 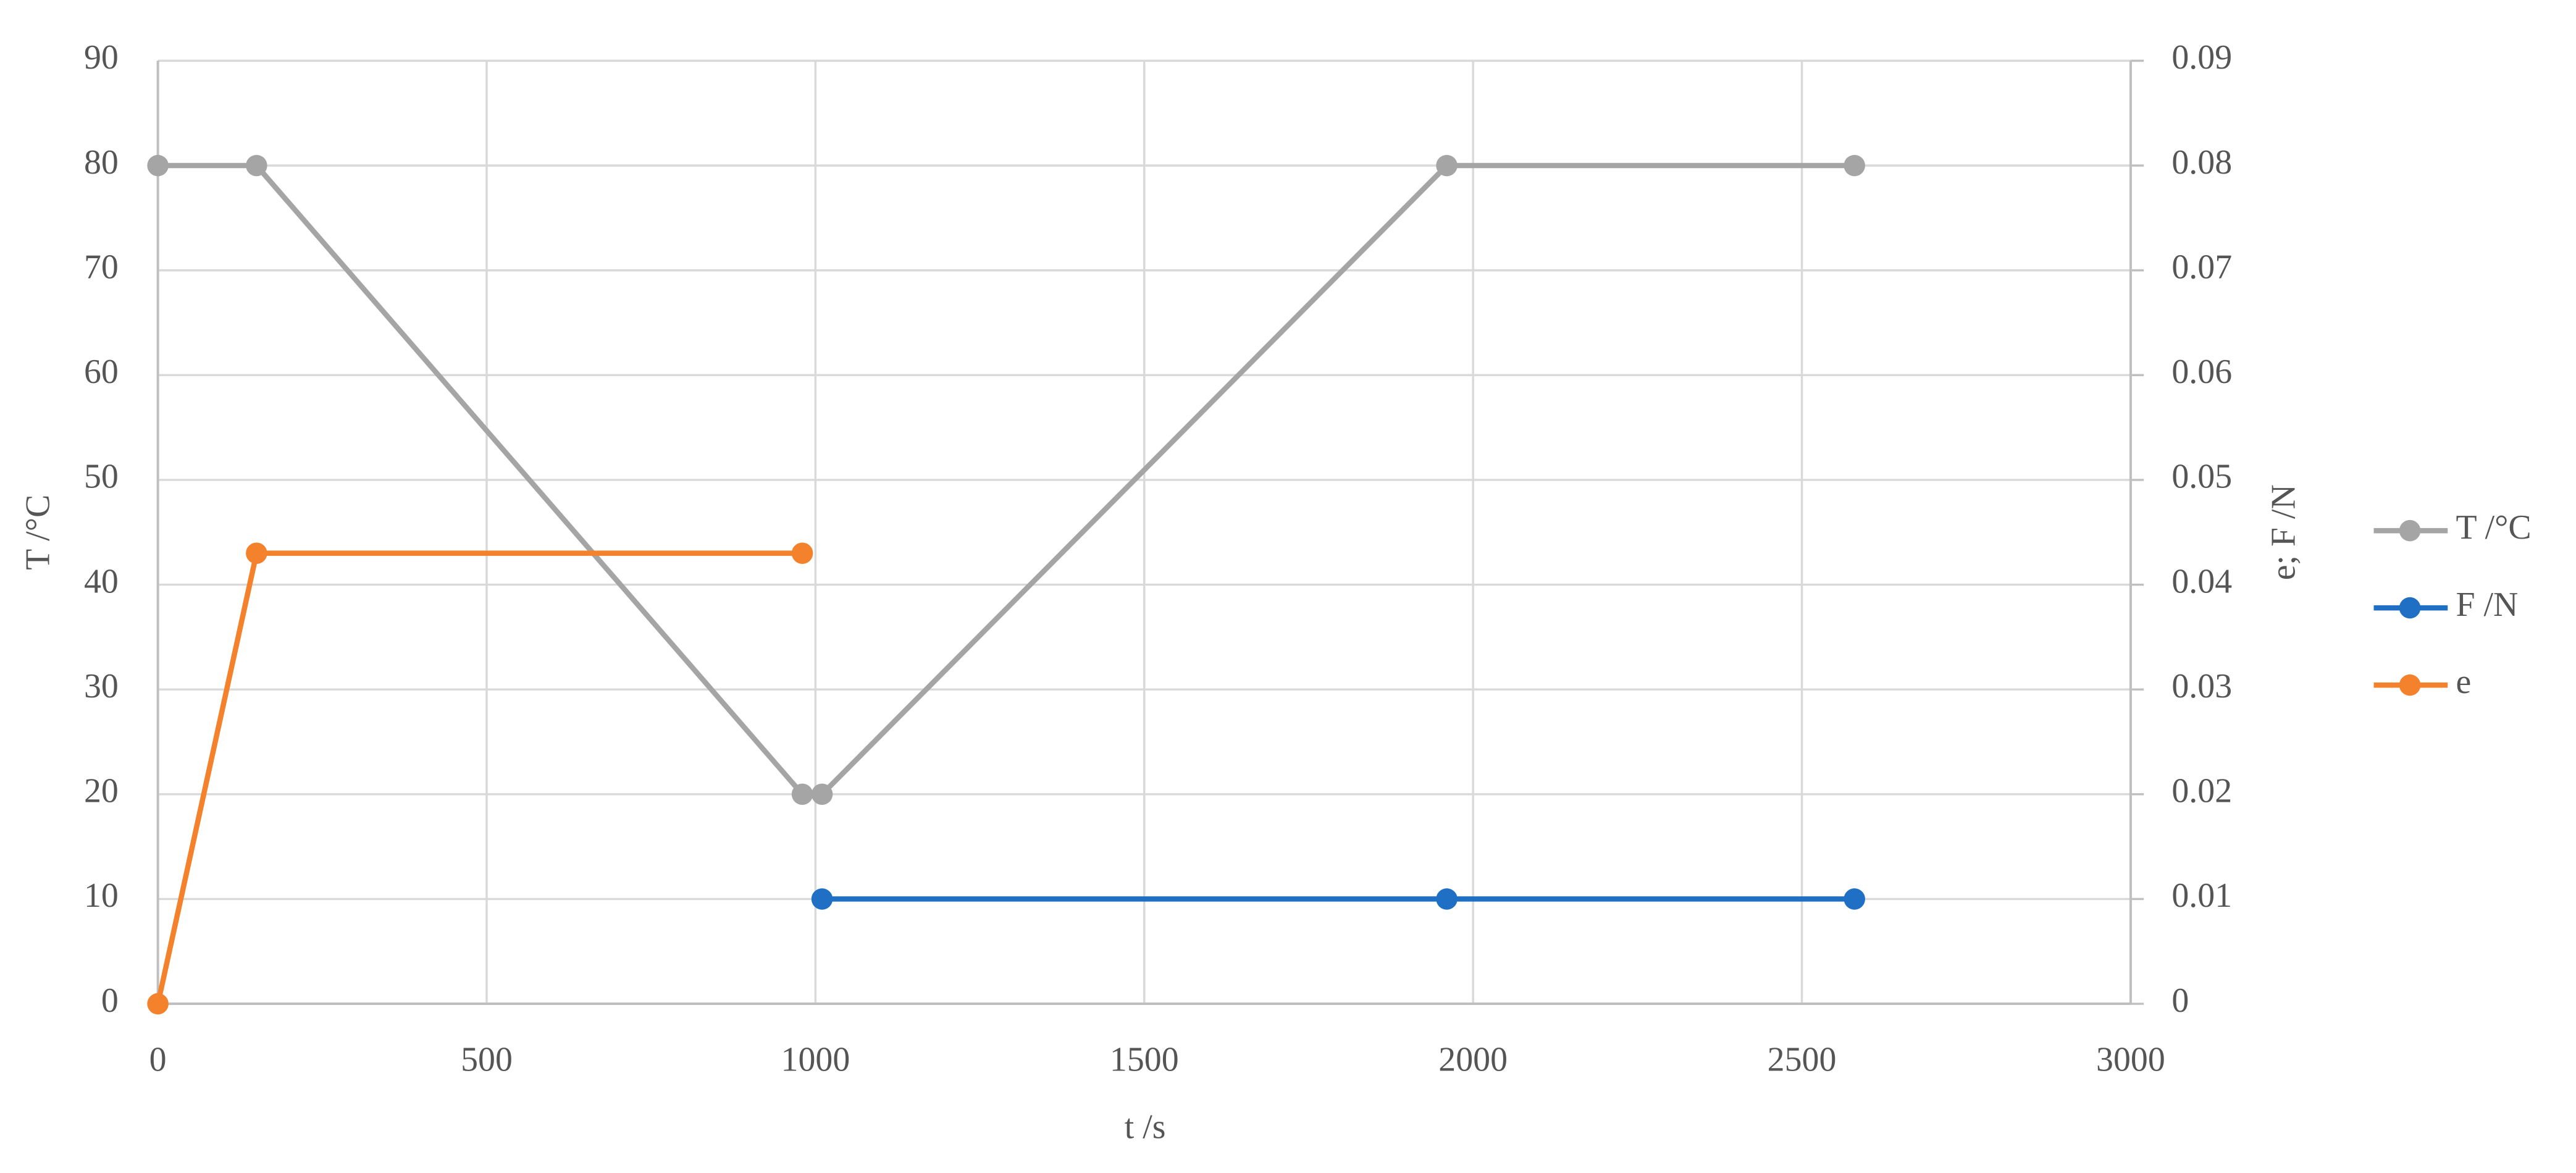 I want to click on x-tick-label: 2000, so click(x=1473, y=1060).